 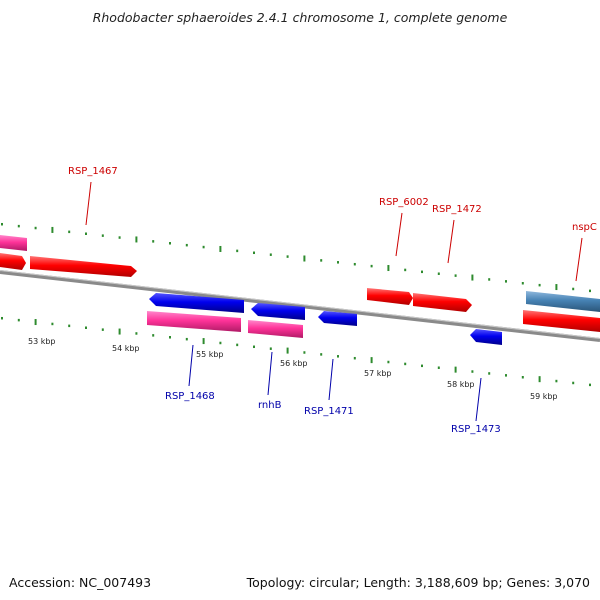 I want to click on kbp-label-54: 54 kbp, so click(x=126, y=348).